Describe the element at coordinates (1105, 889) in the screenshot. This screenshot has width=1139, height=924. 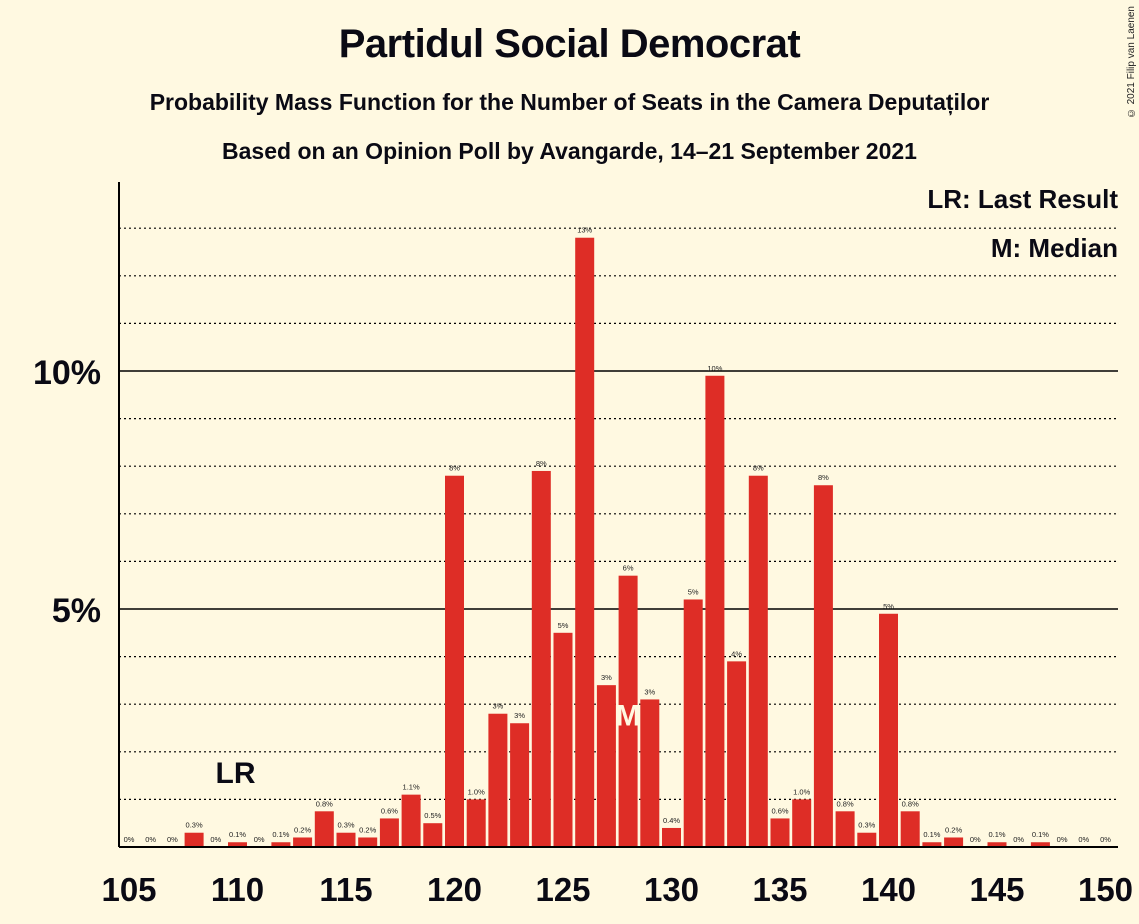
I see `x-tick-label: 150` at that location.